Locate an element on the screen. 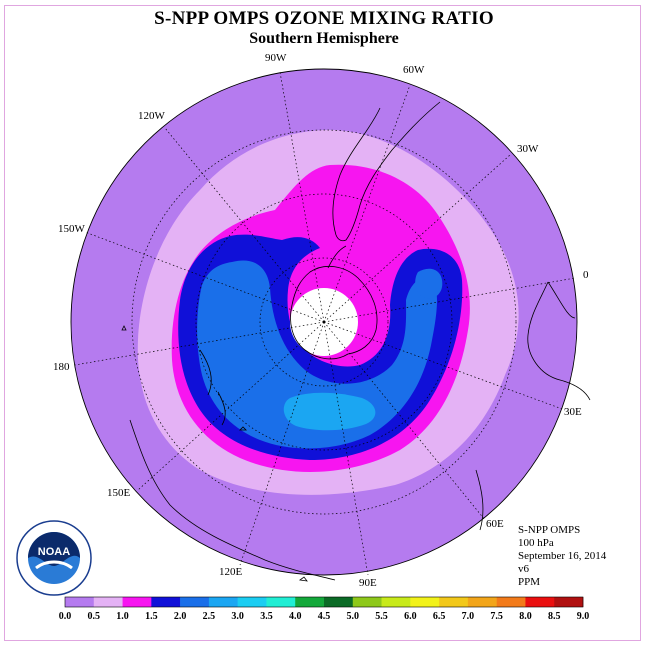 The height and width of the screenshot is (648, 648). colorbar-tick-label: 6.5 is located at coordinates (439, 616).